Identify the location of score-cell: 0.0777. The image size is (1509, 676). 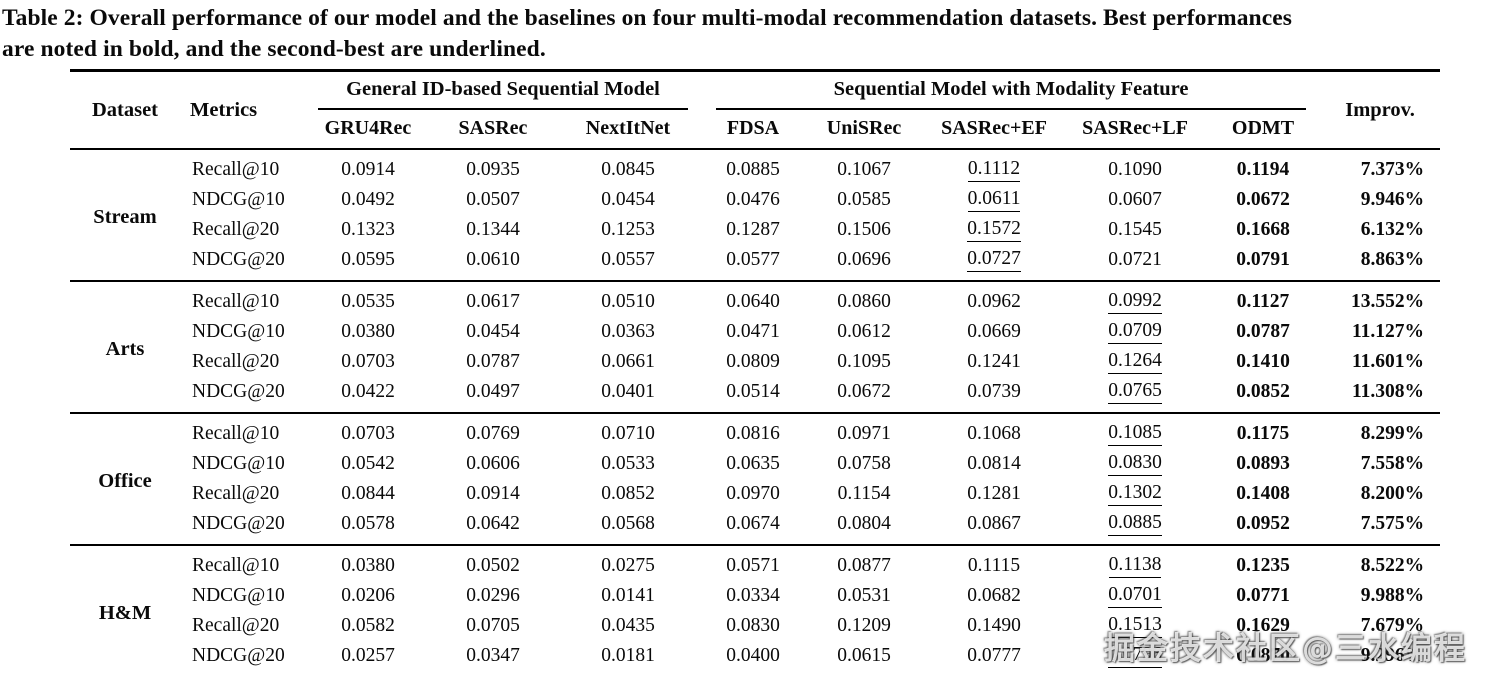
(994, 655).